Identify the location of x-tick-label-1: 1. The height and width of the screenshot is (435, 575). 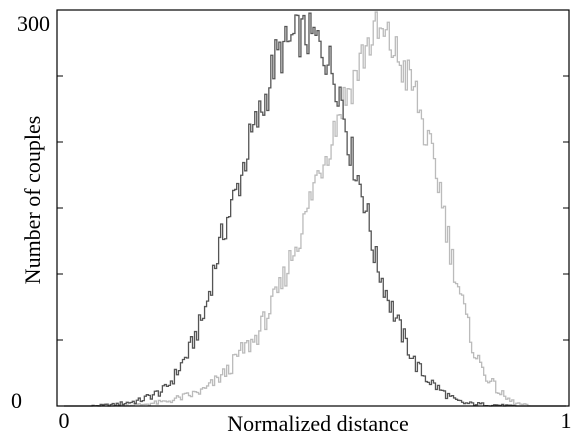
(566, 420).